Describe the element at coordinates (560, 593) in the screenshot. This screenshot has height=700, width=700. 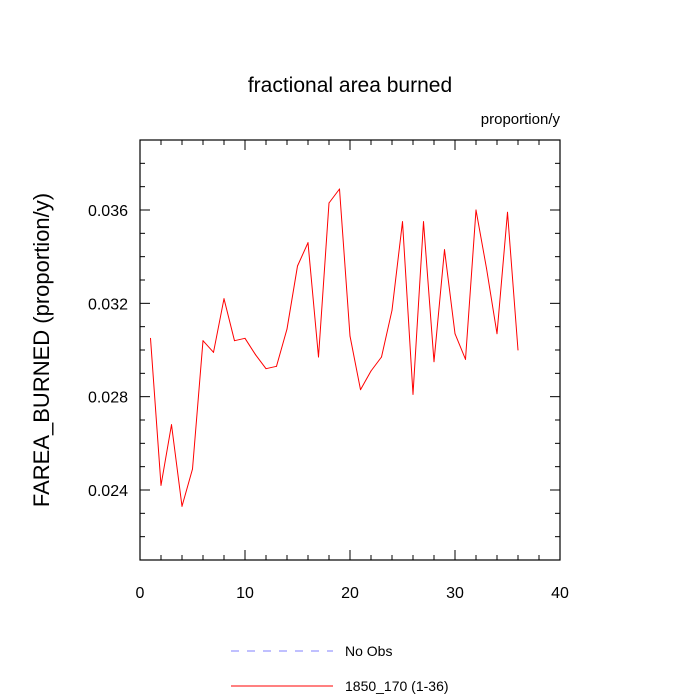
I see `x-tick-label: 40` at that location.